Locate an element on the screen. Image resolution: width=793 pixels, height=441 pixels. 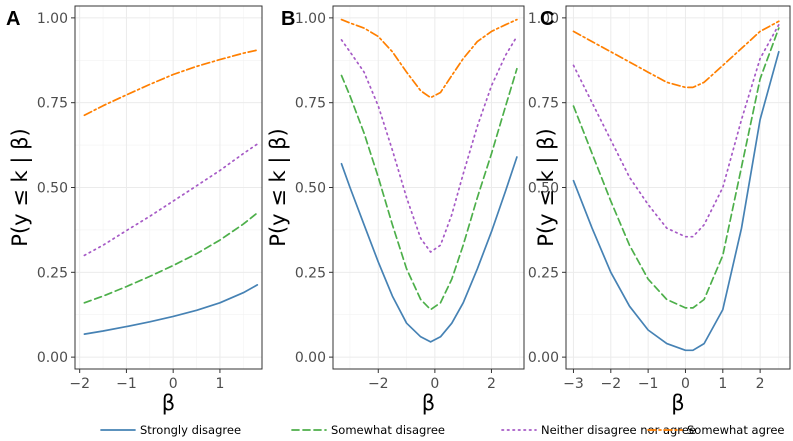
legend-item-somewhat-agree: Somewhat agree is located at coordinates (716, 430).